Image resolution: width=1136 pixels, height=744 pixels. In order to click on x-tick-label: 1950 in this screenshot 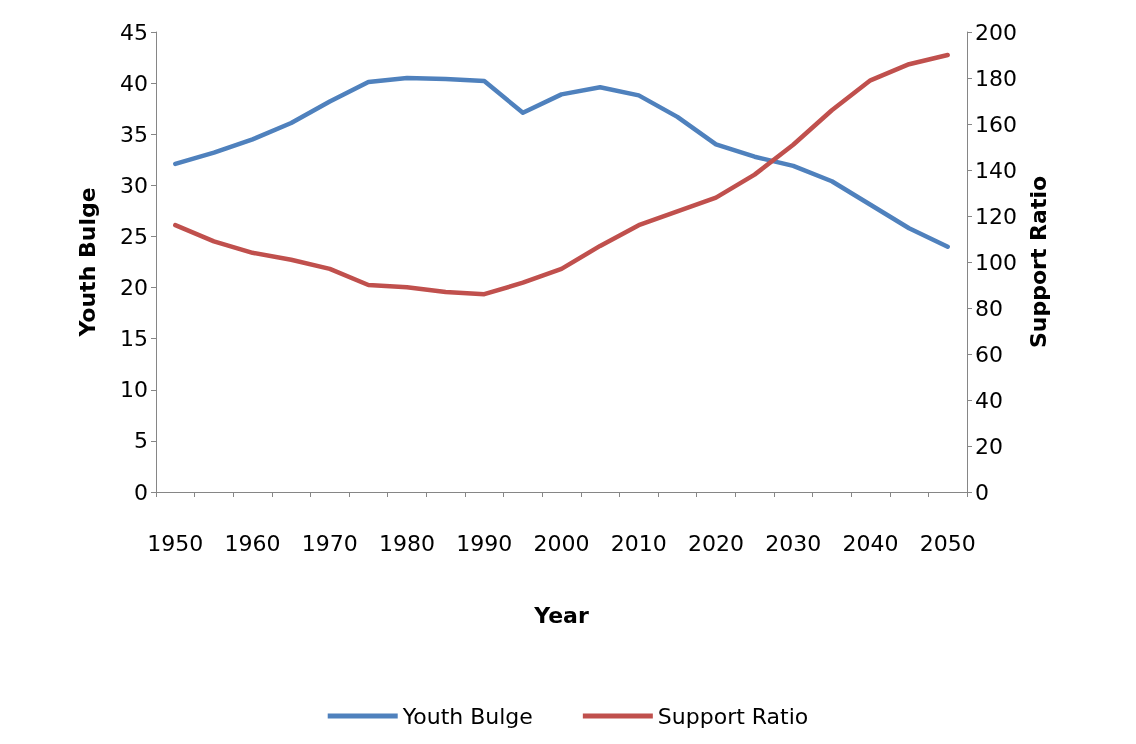, I will do `click(175, 543)`.